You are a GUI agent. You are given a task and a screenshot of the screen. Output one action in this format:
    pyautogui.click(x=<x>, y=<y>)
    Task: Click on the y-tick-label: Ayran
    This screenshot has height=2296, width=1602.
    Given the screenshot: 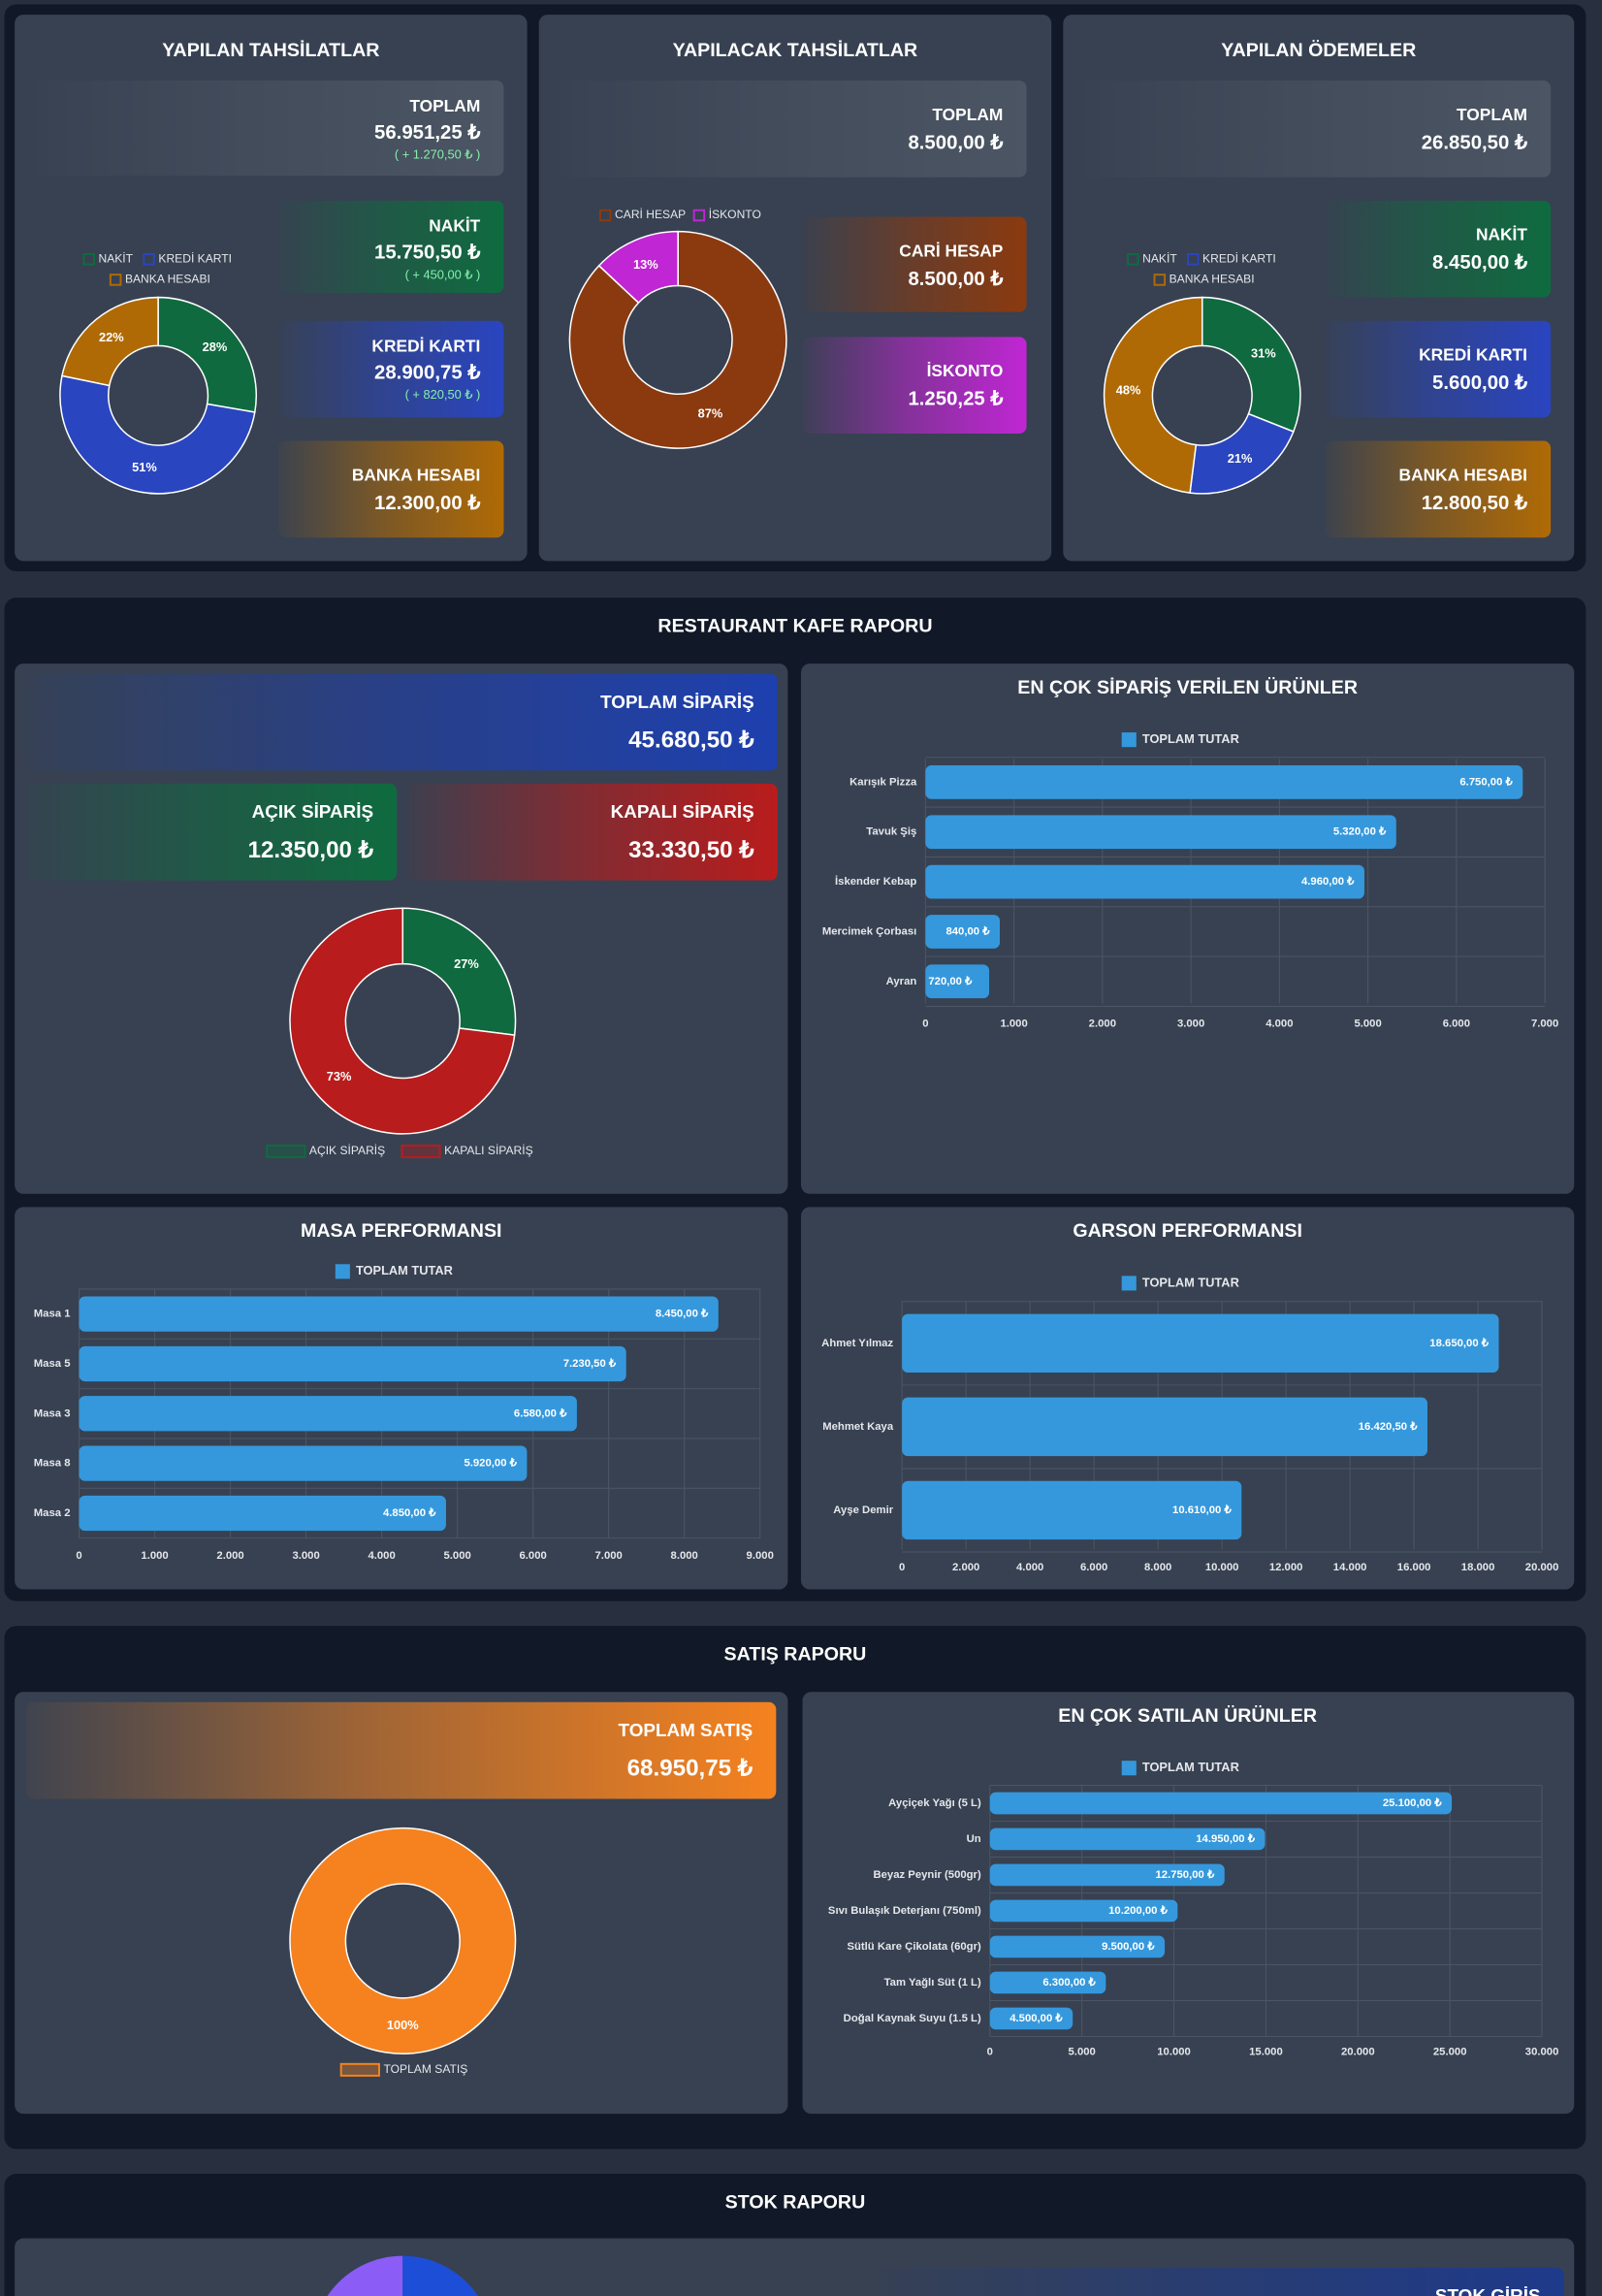 What is the action you would take?
    pyautogui.click(x=902, y=982)
    